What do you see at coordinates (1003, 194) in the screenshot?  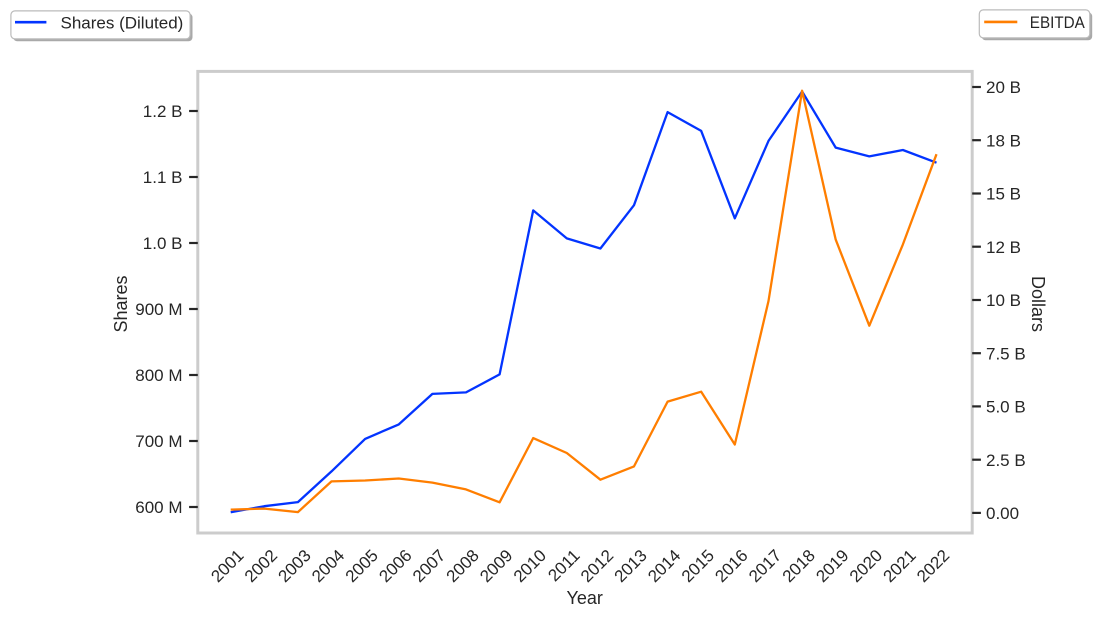 I see `svg-text: 15 B` at bounding box center [1003, 194].